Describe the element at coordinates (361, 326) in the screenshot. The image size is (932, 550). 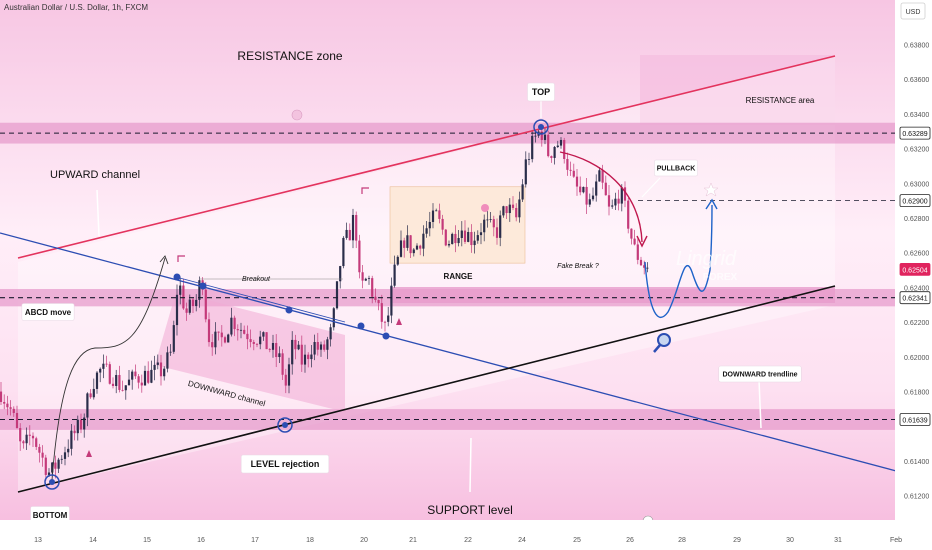
I see `channel-point-d` at that location.